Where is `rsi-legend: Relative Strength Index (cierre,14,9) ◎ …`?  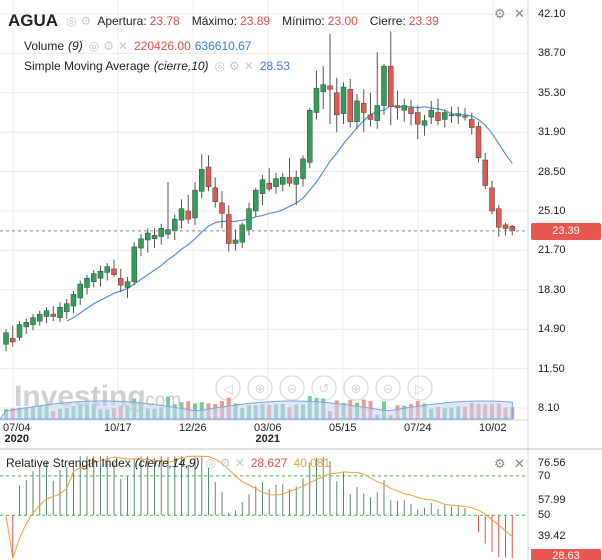 rsi-legend: Relative Strength Index (cierre,14,9) ◎ … is located at coordinates (168, 463).